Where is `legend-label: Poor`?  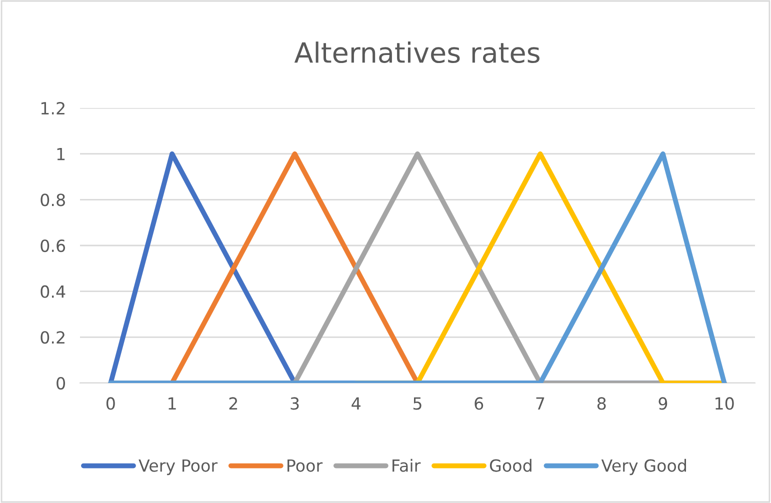 legend-label: Poor is located at coordinates (305, 465).